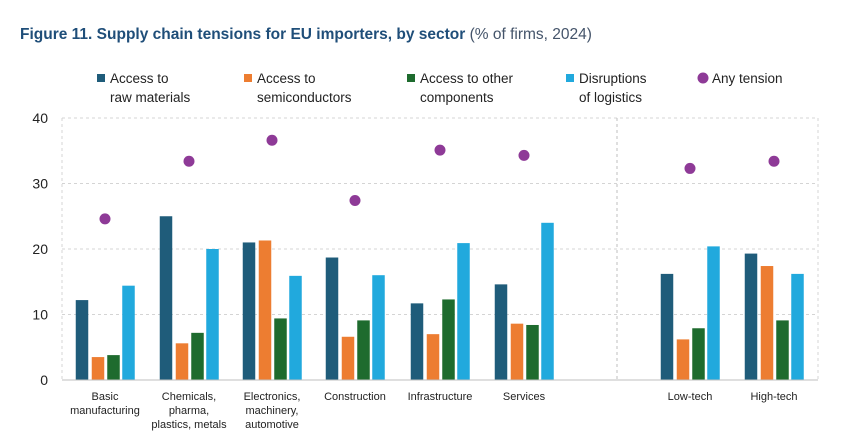 The height and width of the screenshot is (448, 853). Describe the element at coordinates (105, 404) in the screenshot. I see `x-category-label-0: Basic manufacturing` at that location.